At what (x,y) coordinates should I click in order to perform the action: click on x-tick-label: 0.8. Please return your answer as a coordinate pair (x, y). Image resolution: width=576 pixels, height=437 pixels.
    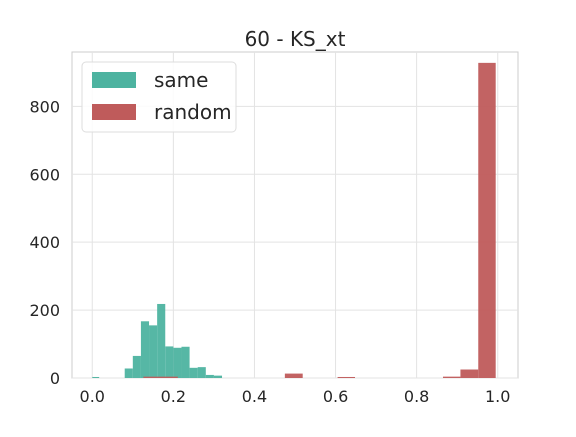
    Looking at the image, I should click on (416, 396).